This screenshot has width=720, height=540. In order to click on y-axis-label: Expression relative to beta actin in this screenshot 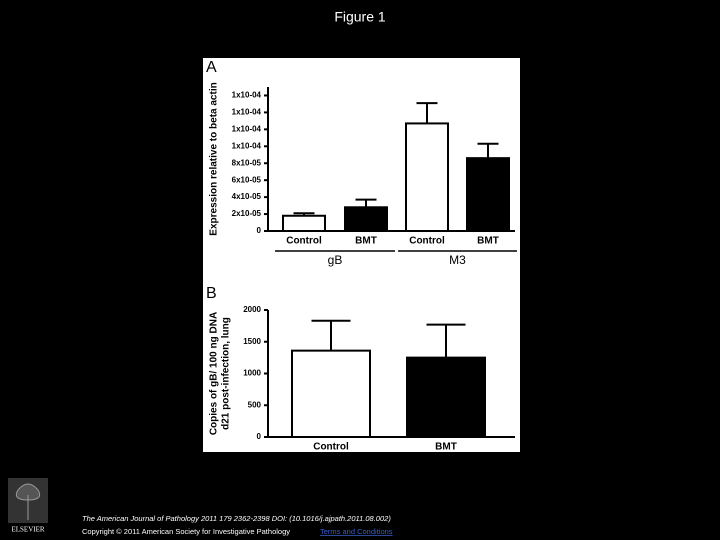, I will do `click(214, 158)`.